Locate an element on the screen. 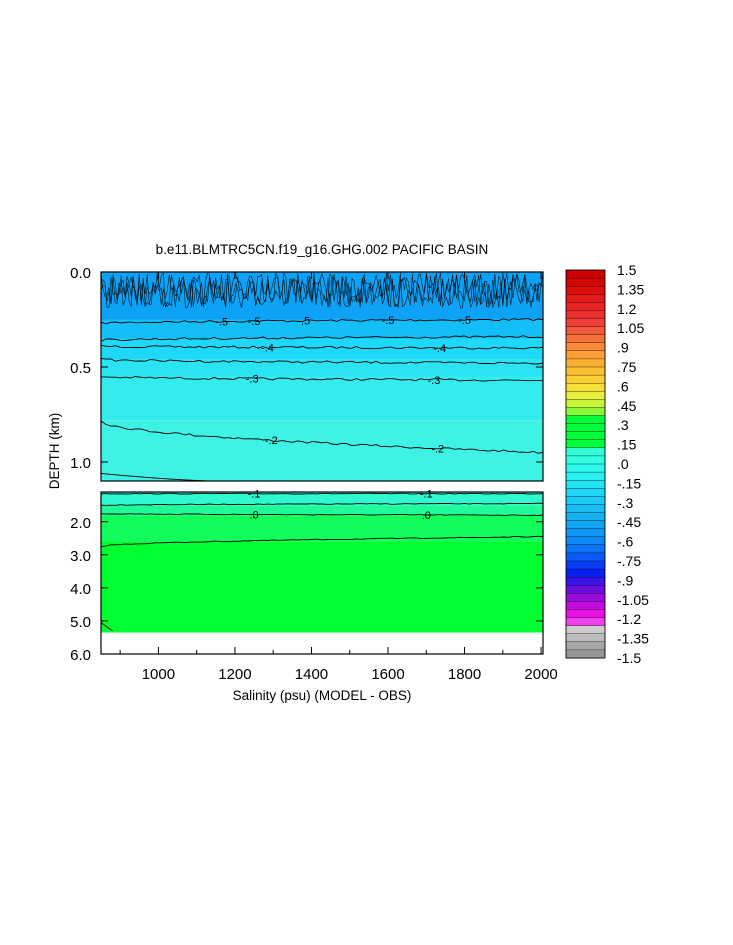  lower-panel-frame is located at coordinates (322, 573).